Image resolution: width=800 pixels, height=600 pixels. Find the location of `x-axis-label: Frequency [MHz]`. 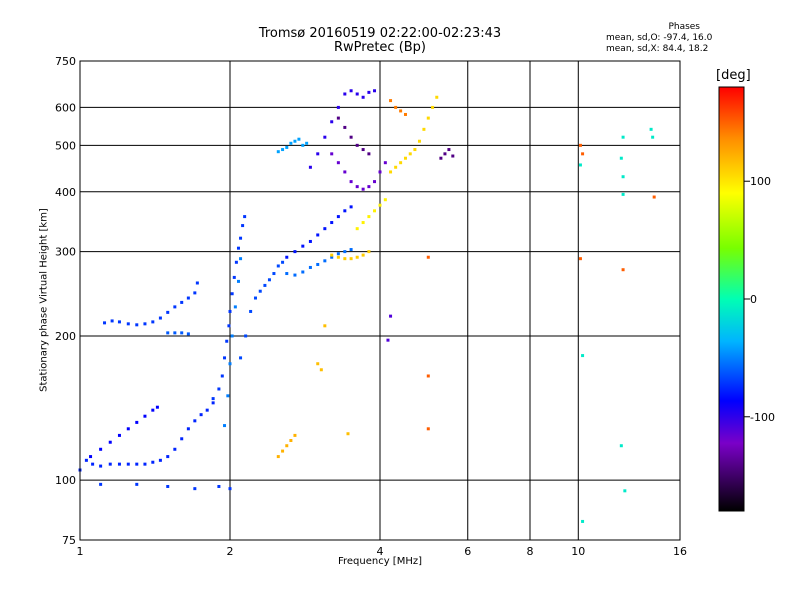

x-axis-label: Frequency [MHz] is located at coordinates (380, 561).